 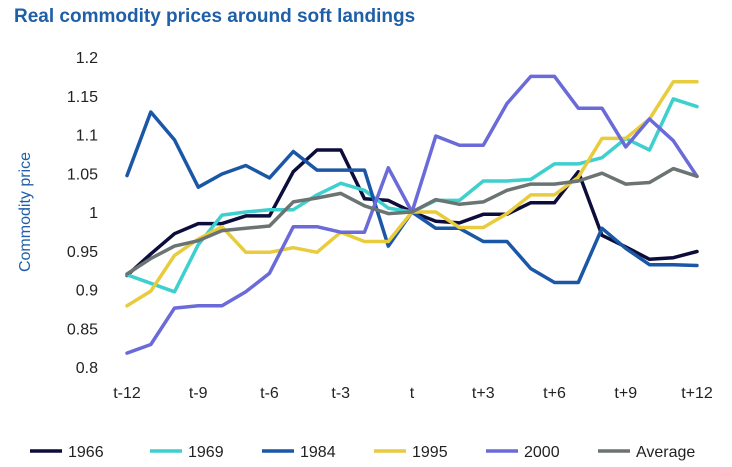 I want to click on legend-label-2000: 2000, so click(x=542, y=452).